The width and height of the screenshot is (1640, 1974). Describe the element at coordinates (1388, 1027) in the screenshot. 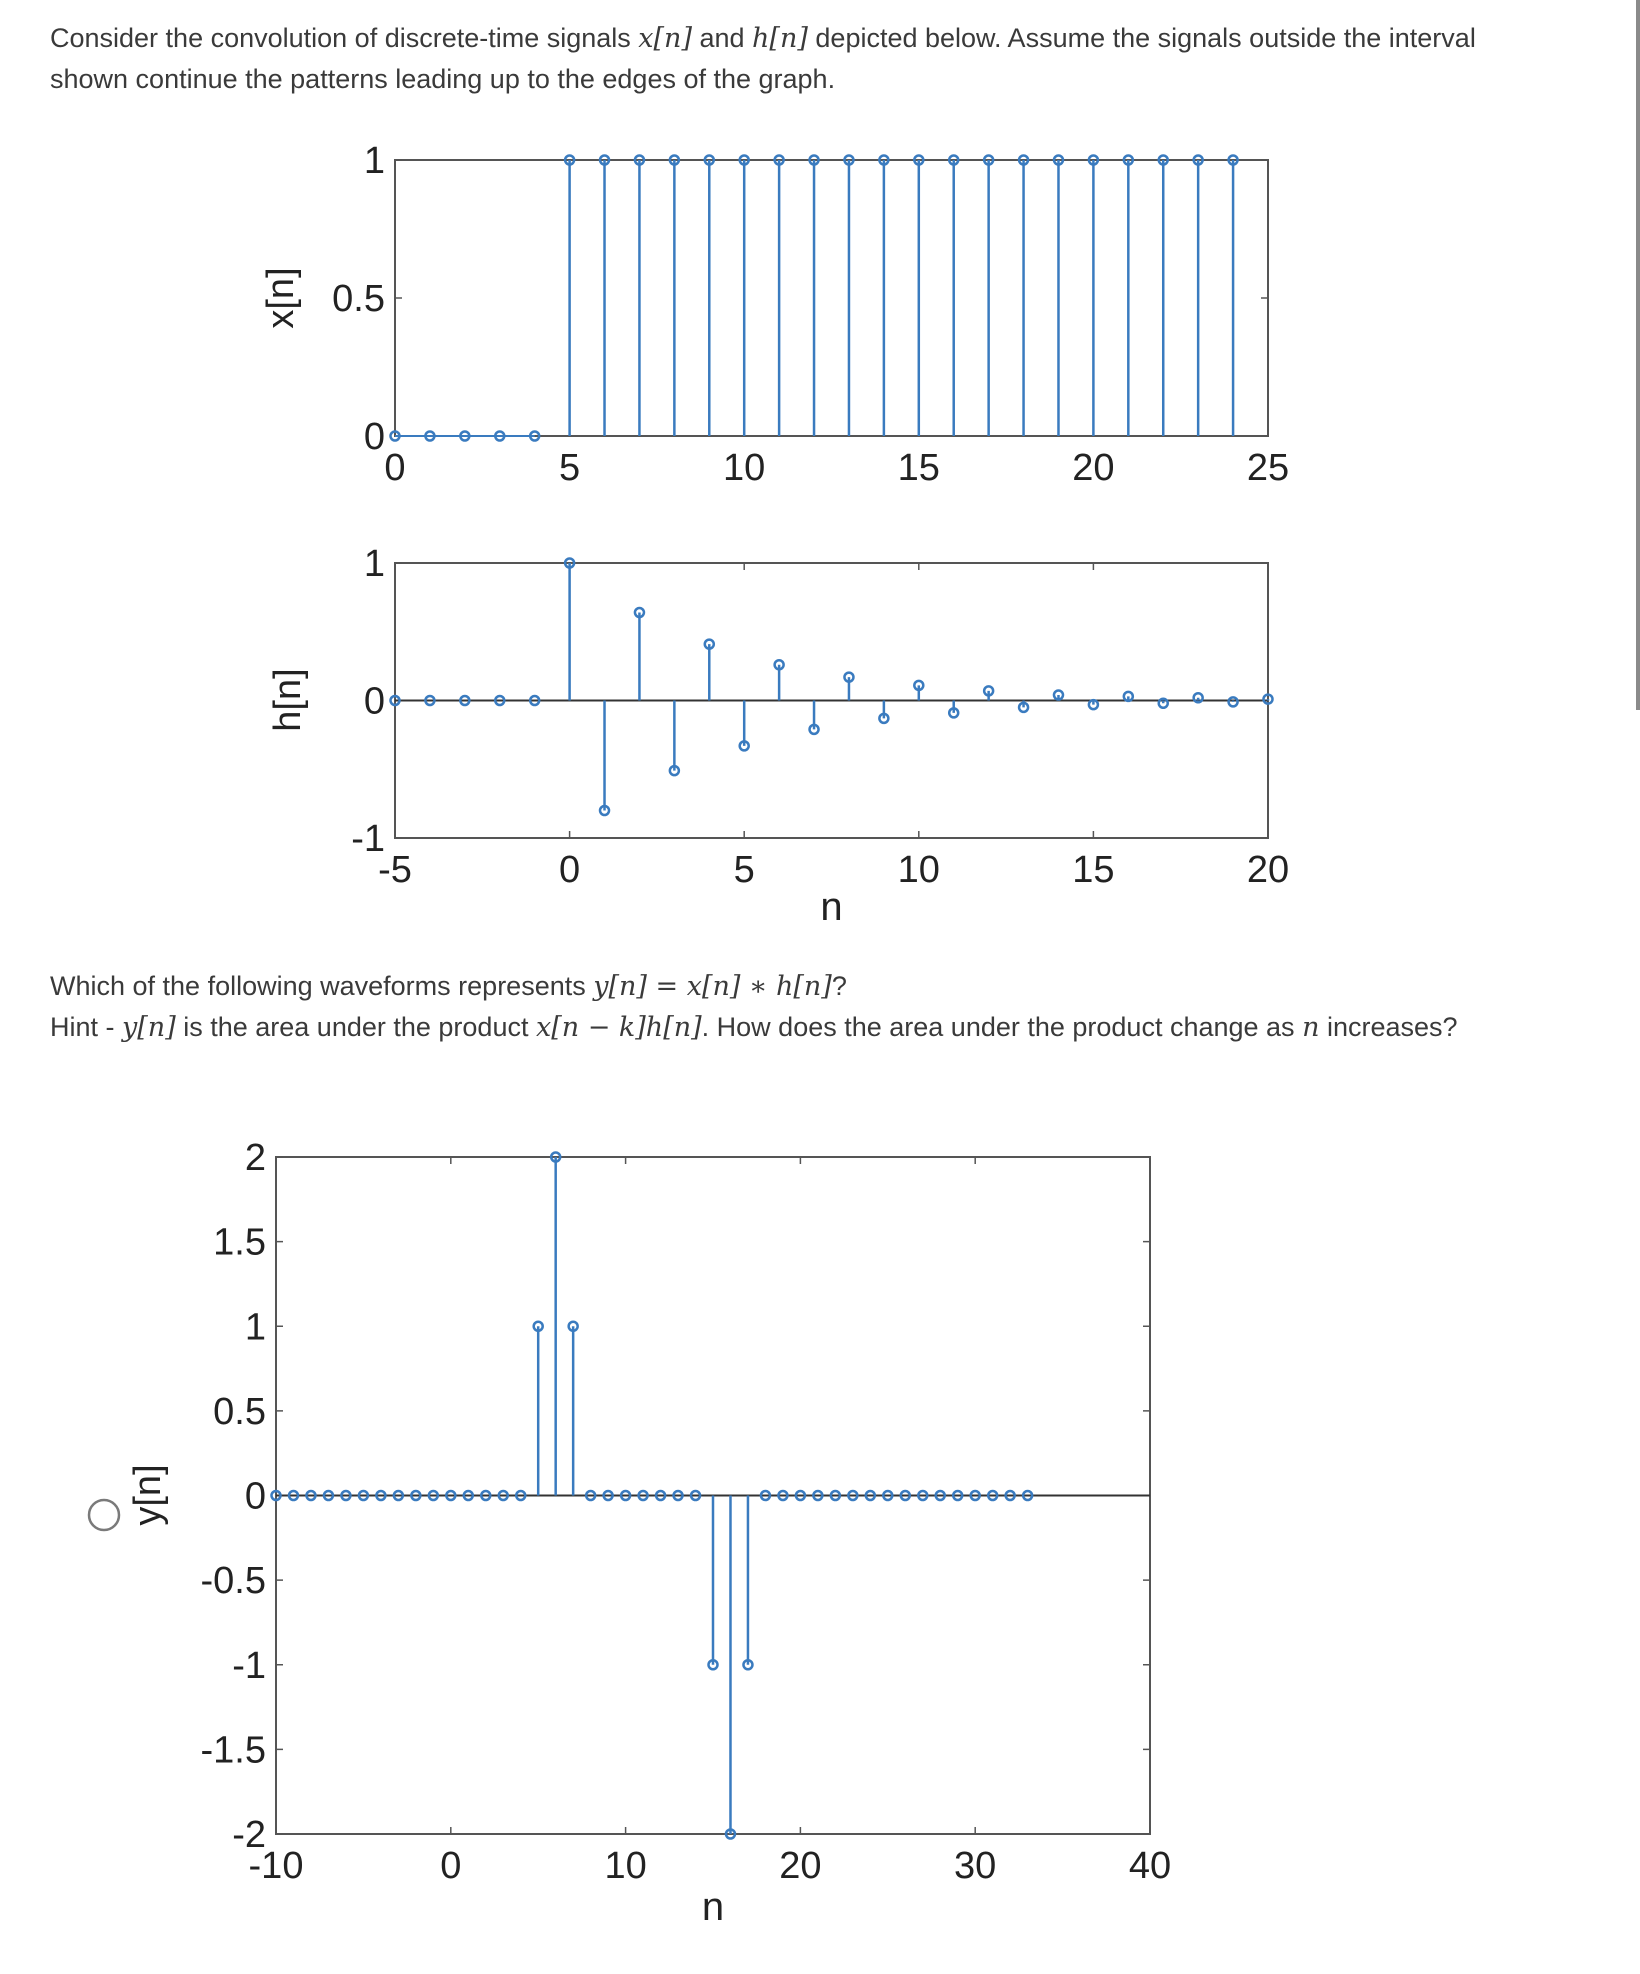

I see `hint-text-end: increases?` at that location.